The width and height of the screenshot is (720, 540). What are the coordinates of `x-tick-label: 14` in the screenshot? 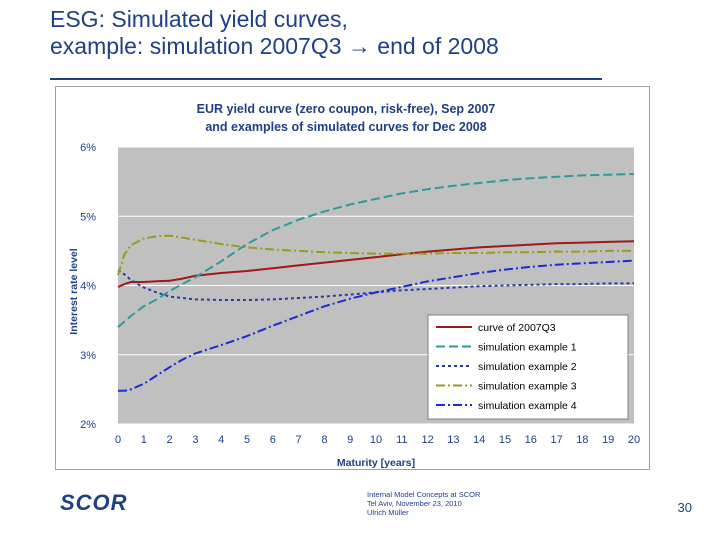 It's located at (479, 440).